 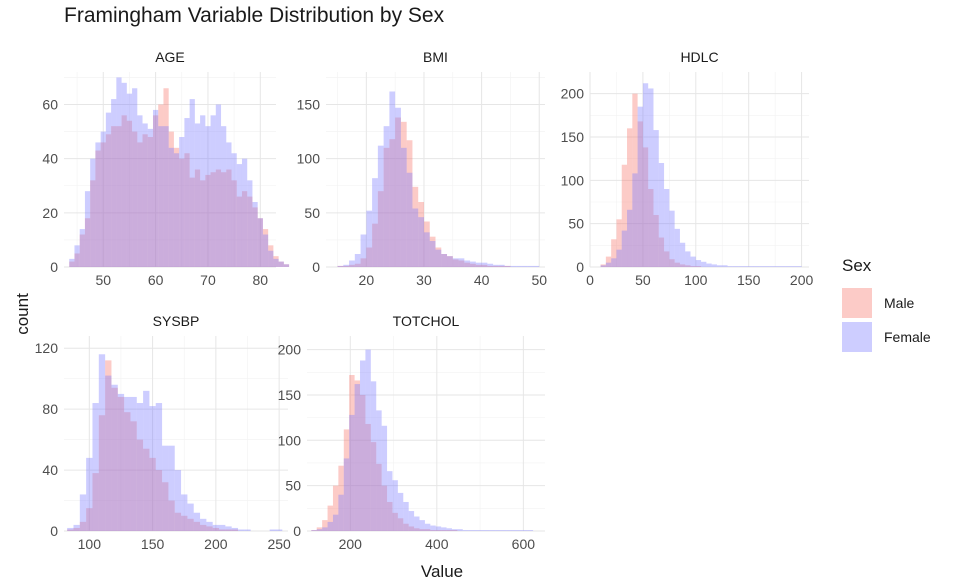 What do you see at coordinates (424, 280) in the screenshot?
I see `x-tick-label: 30` at bounding box center [424, 280].